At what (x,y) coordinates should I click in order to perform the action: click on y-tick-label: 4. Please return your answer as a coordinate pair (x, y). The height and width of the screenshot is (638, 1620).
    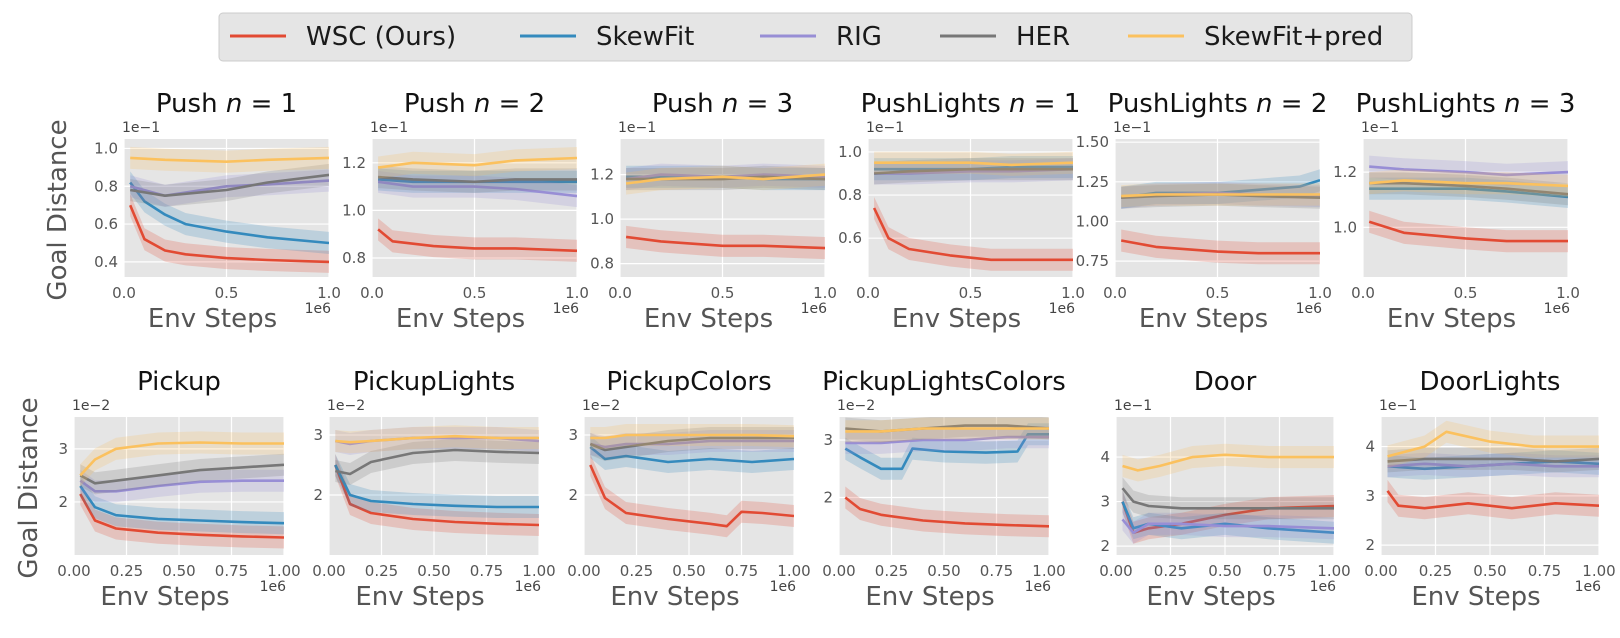
    Looking at the image, I should click on (1105, 457).